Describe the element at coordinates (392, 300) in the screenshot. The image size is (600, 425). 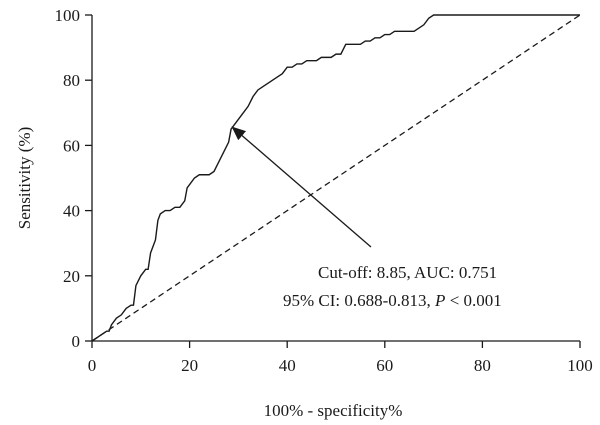
I see `annotation-line-2: 95% CI: 0.688-0.813, P < 0.001` at that location.